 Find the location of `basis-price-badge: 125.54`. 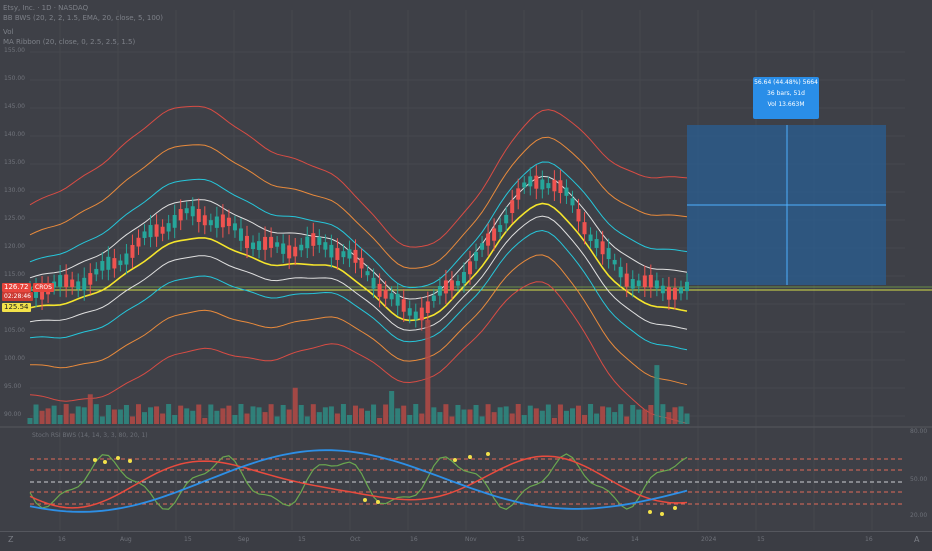

basis-price-badge: 125.54 is located at coordinates (16, 307).